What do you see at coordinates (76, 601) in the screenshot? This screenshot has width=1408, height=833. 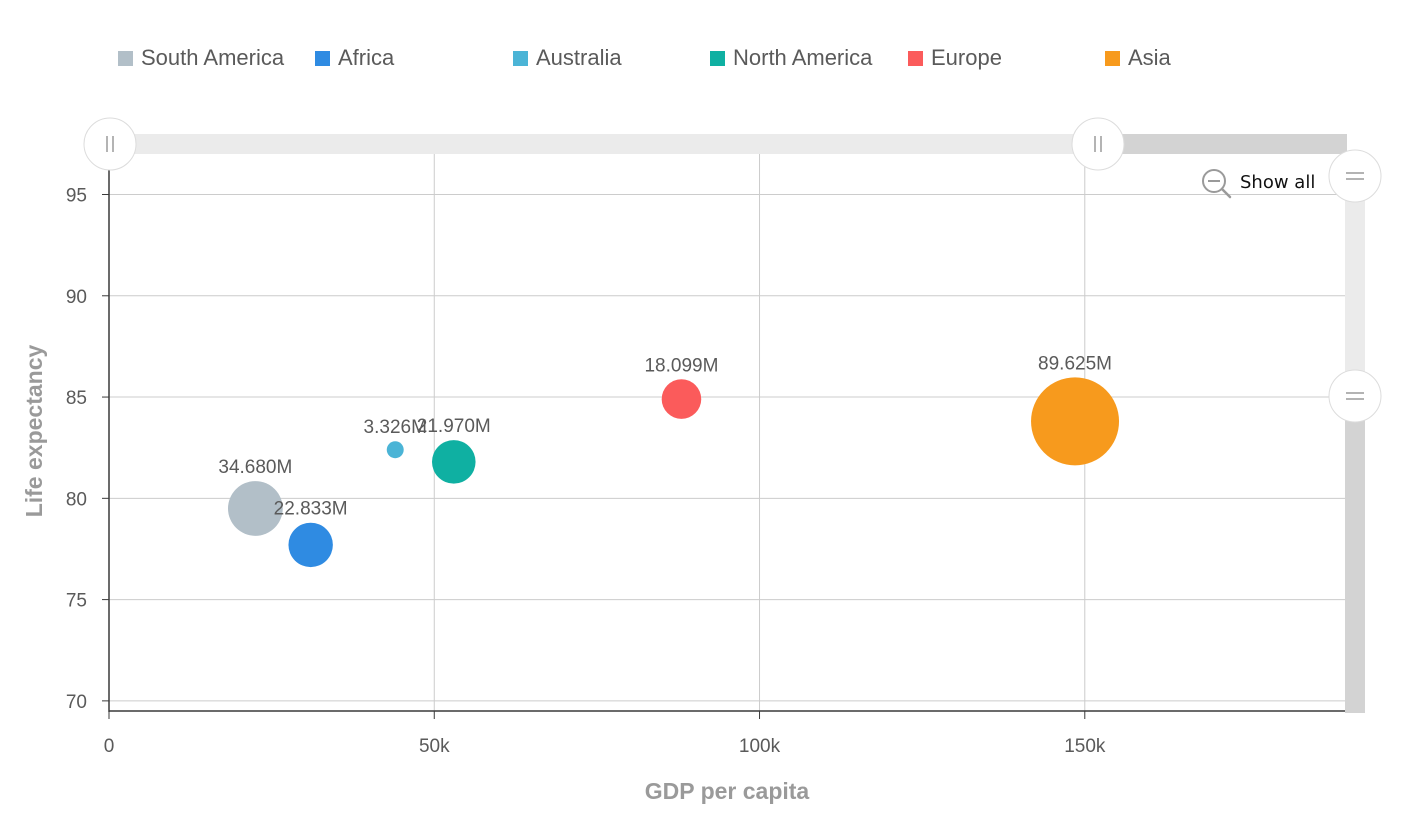 I see `y-tick-label: 75` at bounding box center [76, 601].